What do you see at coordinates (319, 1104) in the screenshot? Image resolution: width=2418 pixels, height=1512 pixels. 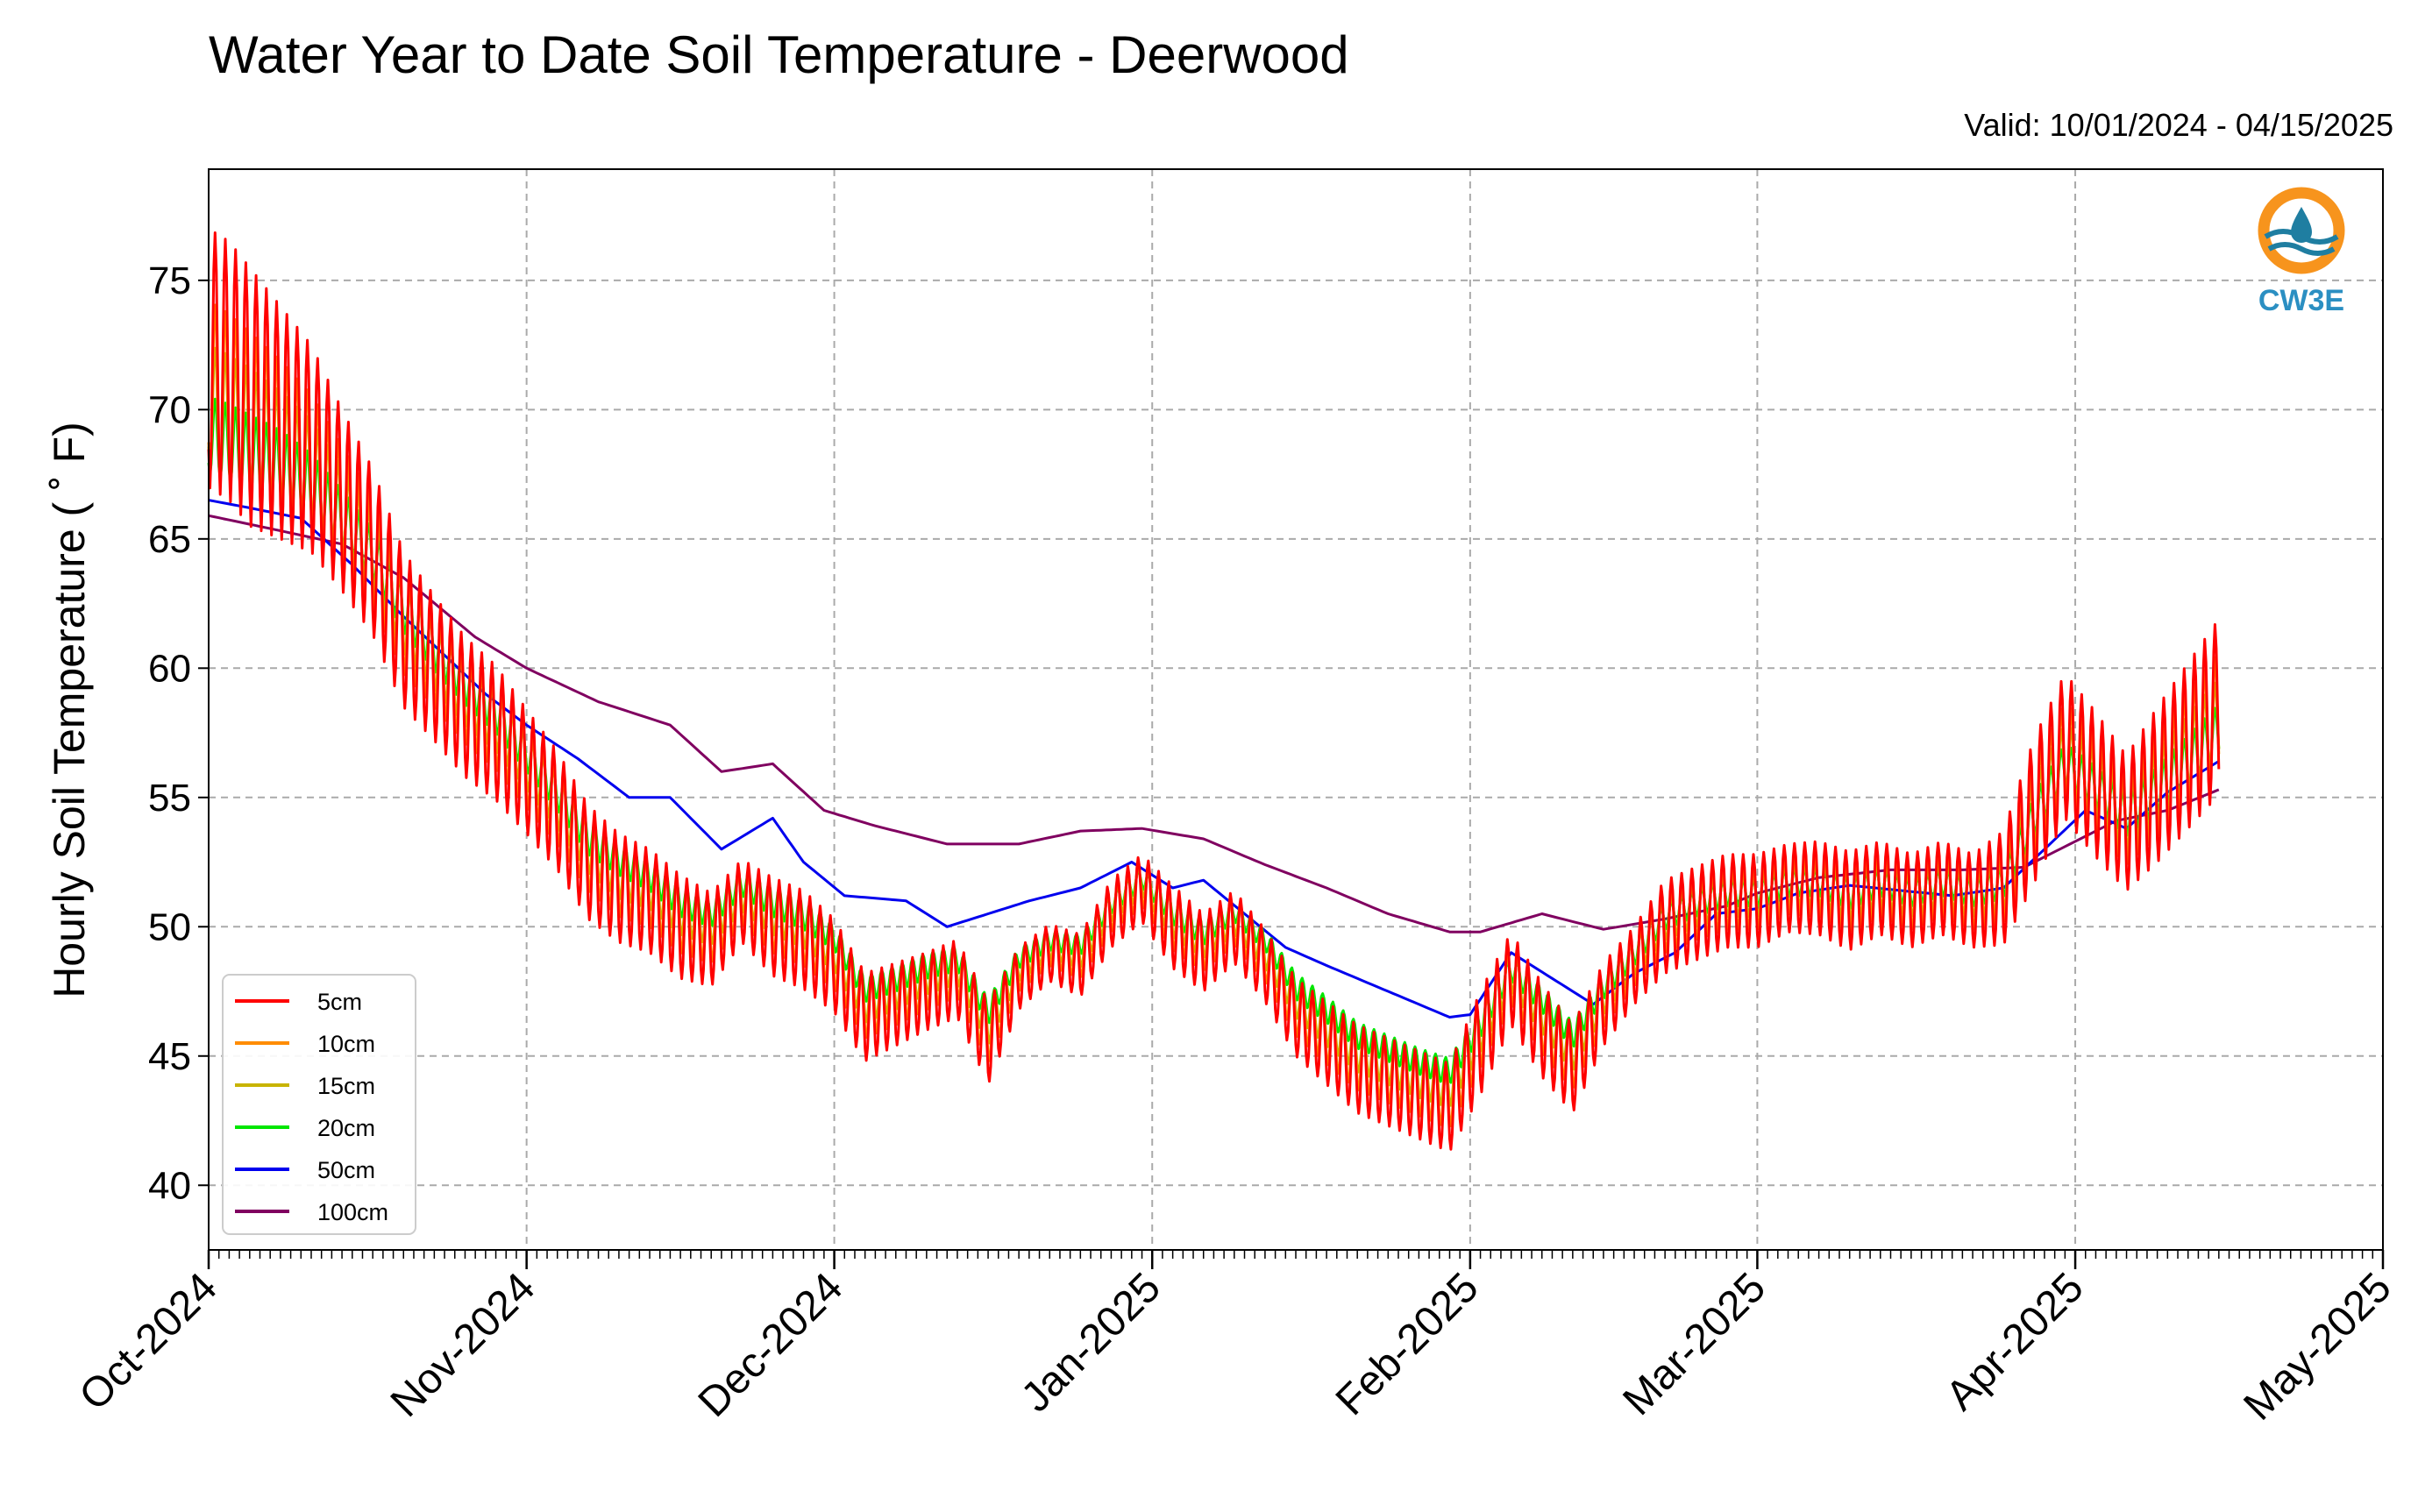 I see `legend: 5cm 10cm 15cm 20cm 50cm 100cm` at bounding box center [319, 1104].